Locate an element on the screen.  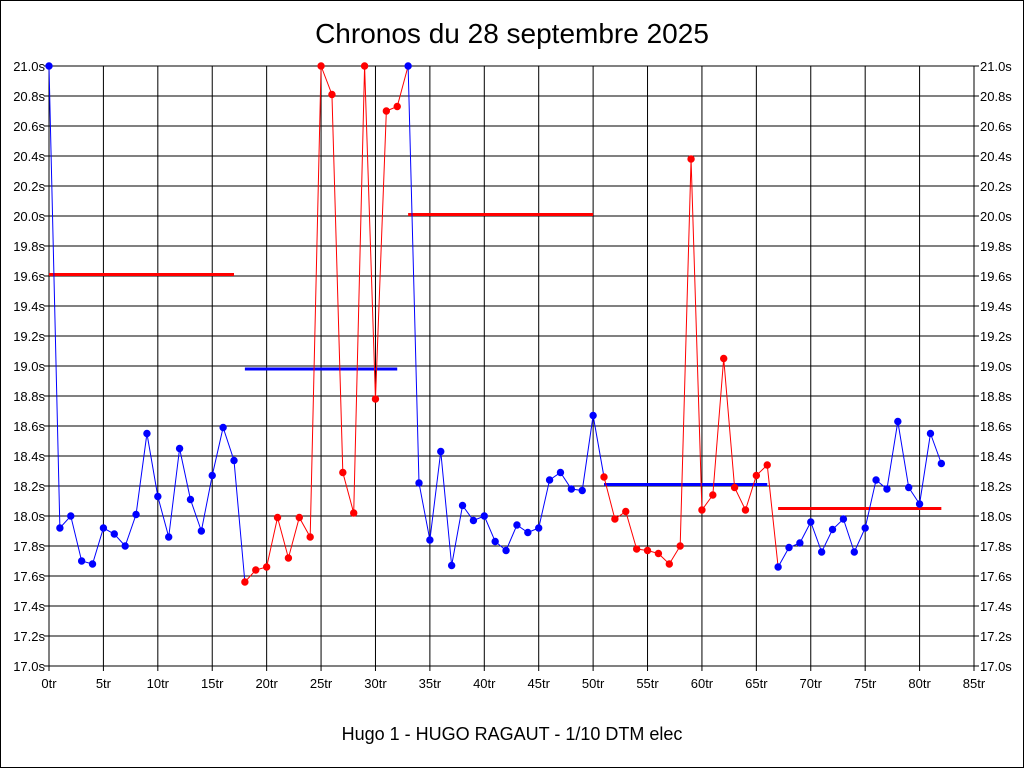
y-tick-label-right: 17.2s is located at coordinates (996, 636).